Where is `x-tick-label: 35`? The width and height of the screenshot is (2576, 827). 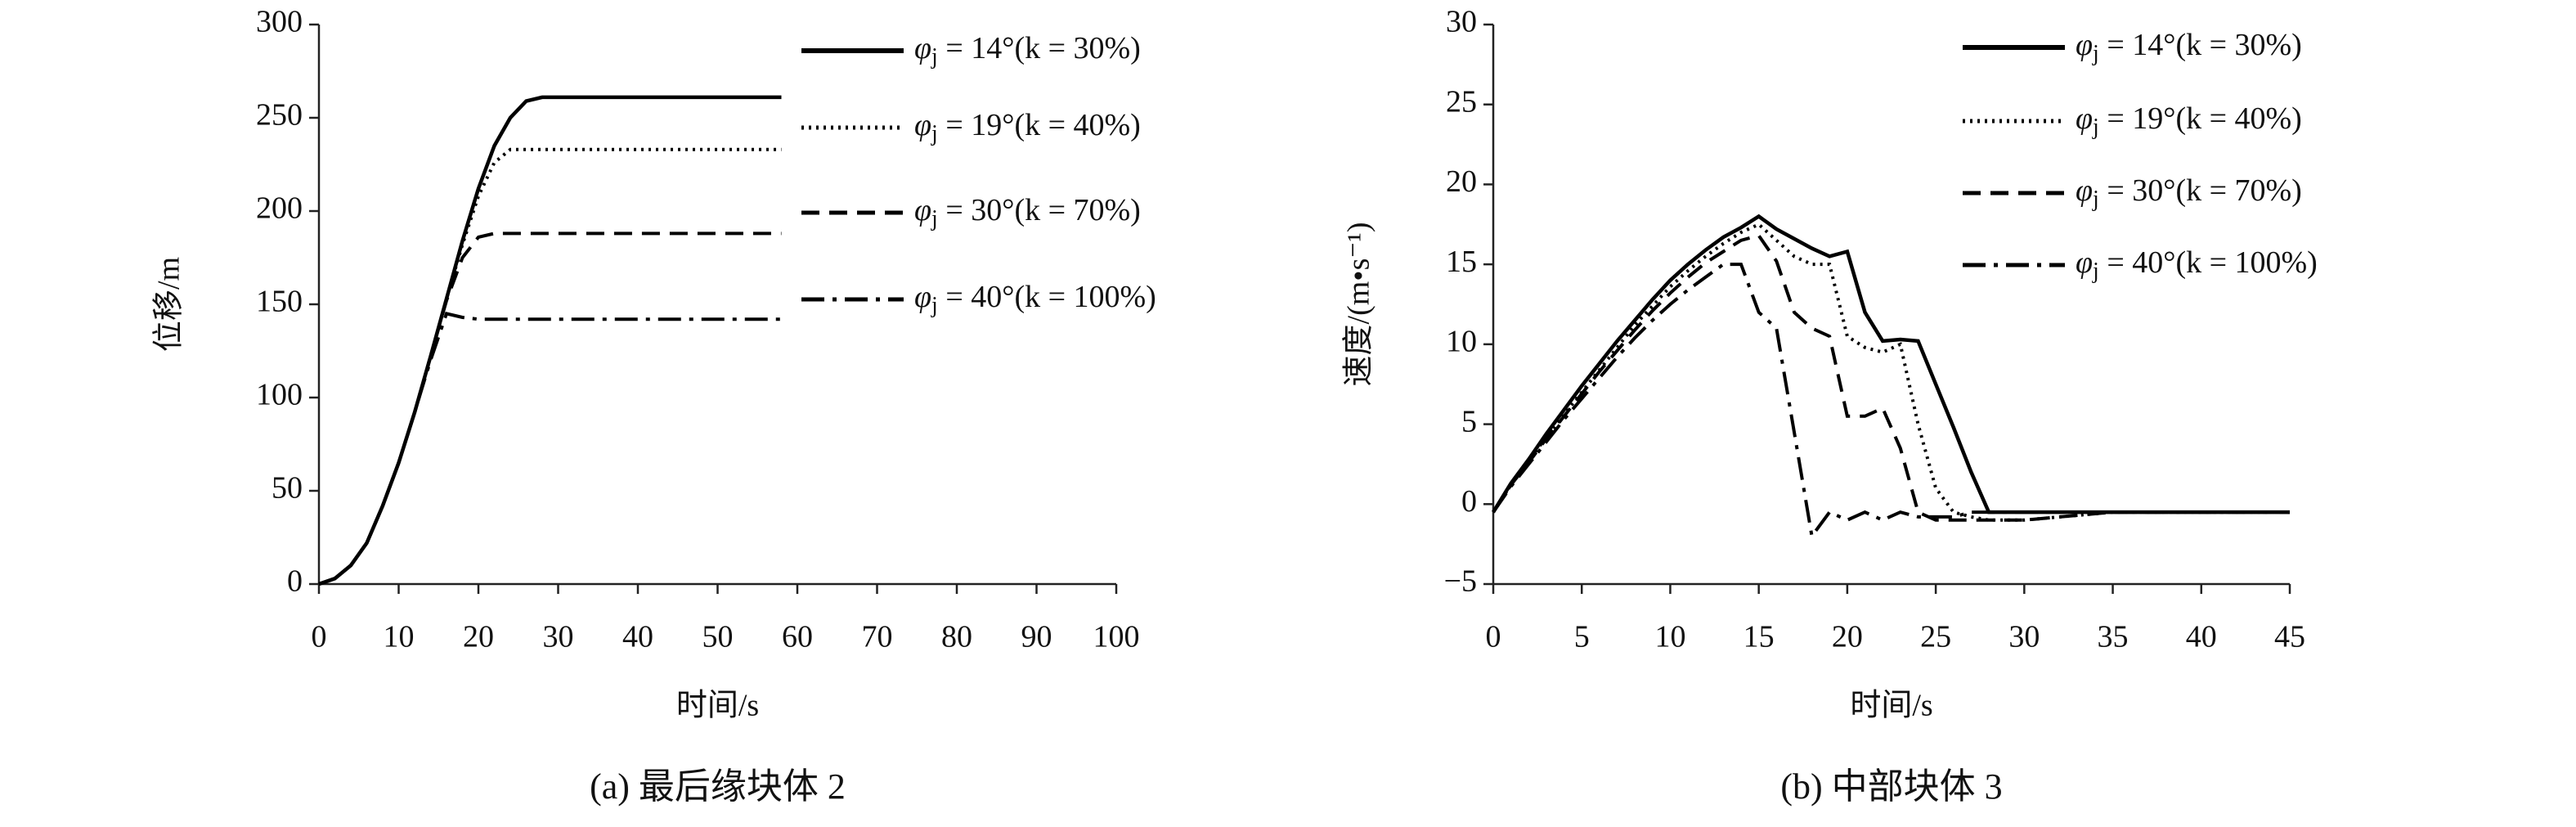 x-tick-label: 35 is located at coordinates (2113, 637).